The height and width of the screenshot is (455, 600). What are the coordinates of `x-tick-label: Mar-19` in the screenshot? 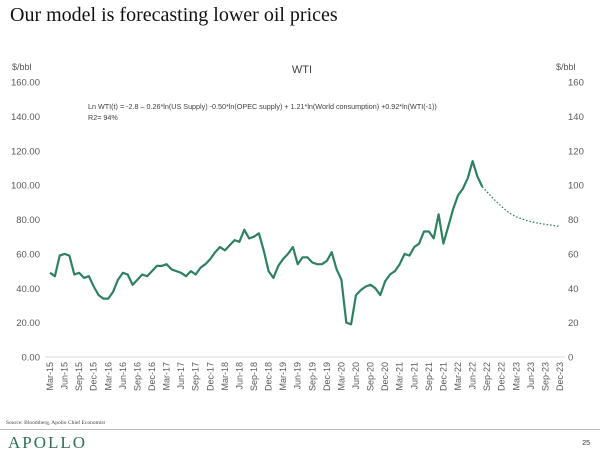 It's located at (283, 376).